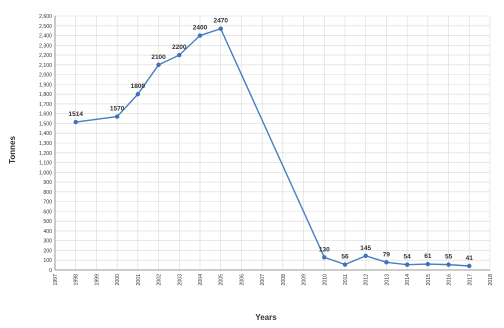 The width and height of the screenshot is (504, 328). Describe the element at coordinates (429, 280) in the screenshot. I see `x-tick-label: 2015` at that location.